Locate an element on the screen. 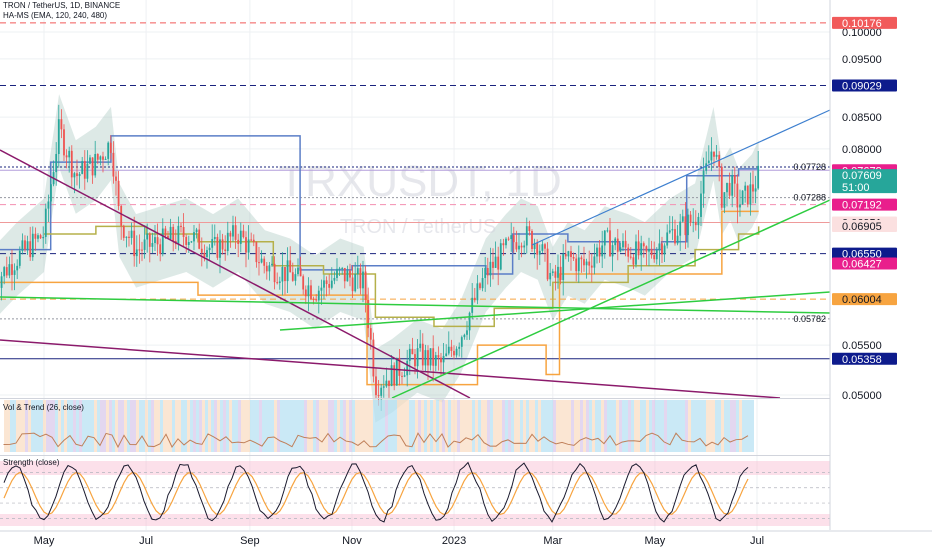 Image resolution: width=932 pixels, height=550 pixels. time-tick: Mar is located at coordinates (552, 541).